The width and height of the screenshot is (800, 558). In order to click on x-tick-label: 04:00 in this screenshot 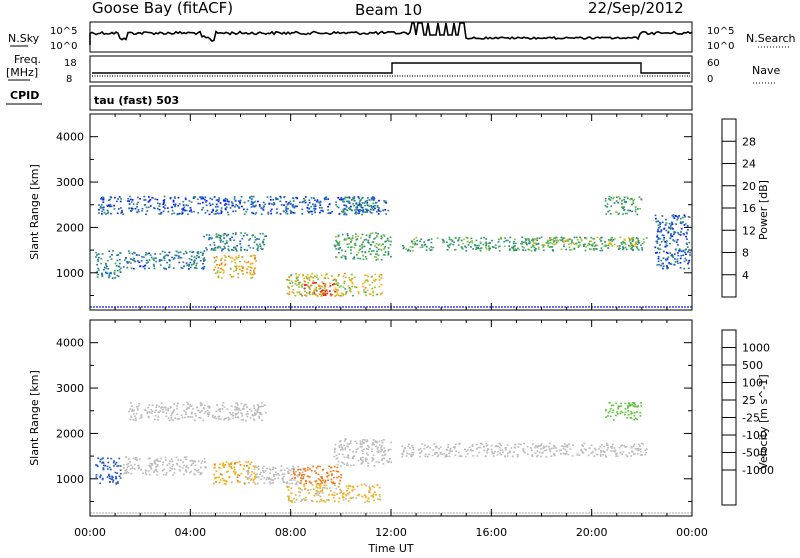, I will do `click(190, 532)`.